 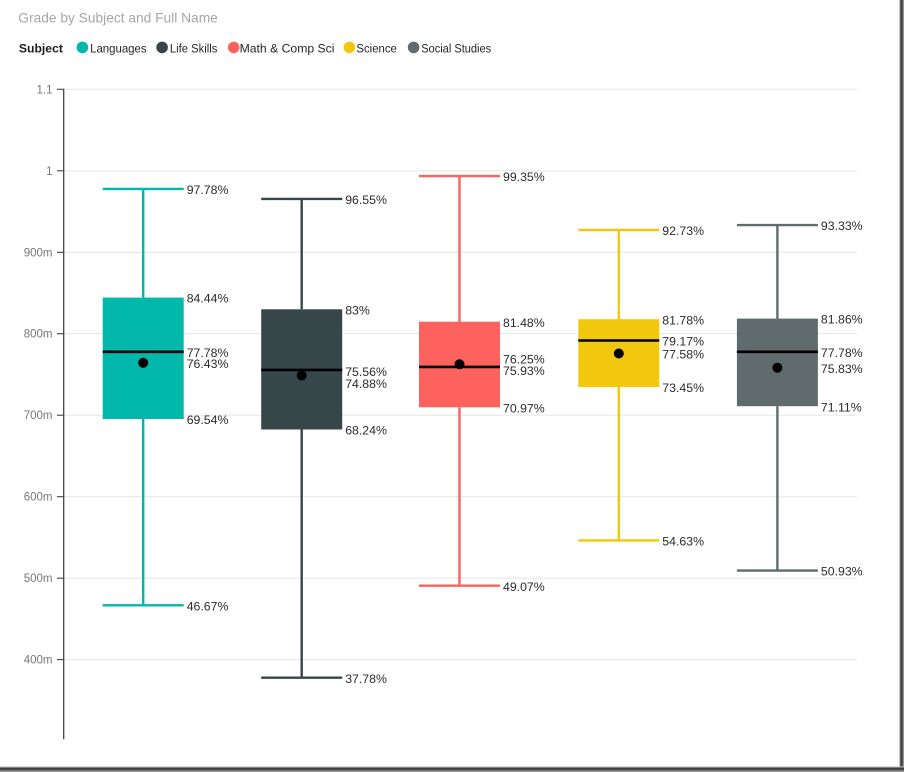 What do you see at coordinates (524, 177) in the screenshot?
I see `svg-text: 99.35%` at bounding box center [524, 177].